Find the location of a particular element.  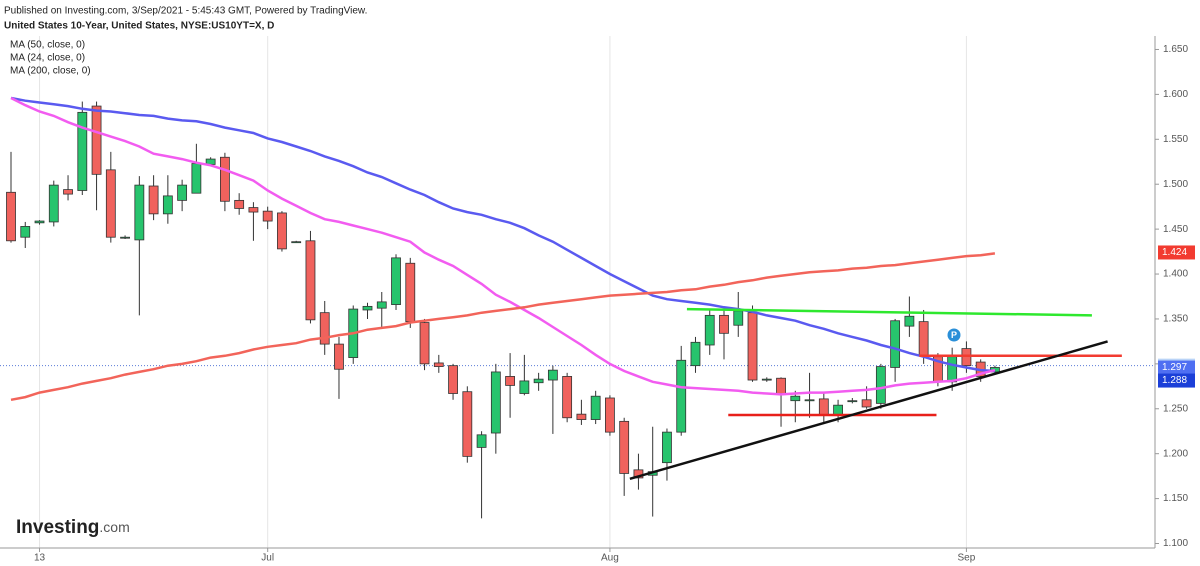

logo: Investing.com is located at coordinates (73, 527).